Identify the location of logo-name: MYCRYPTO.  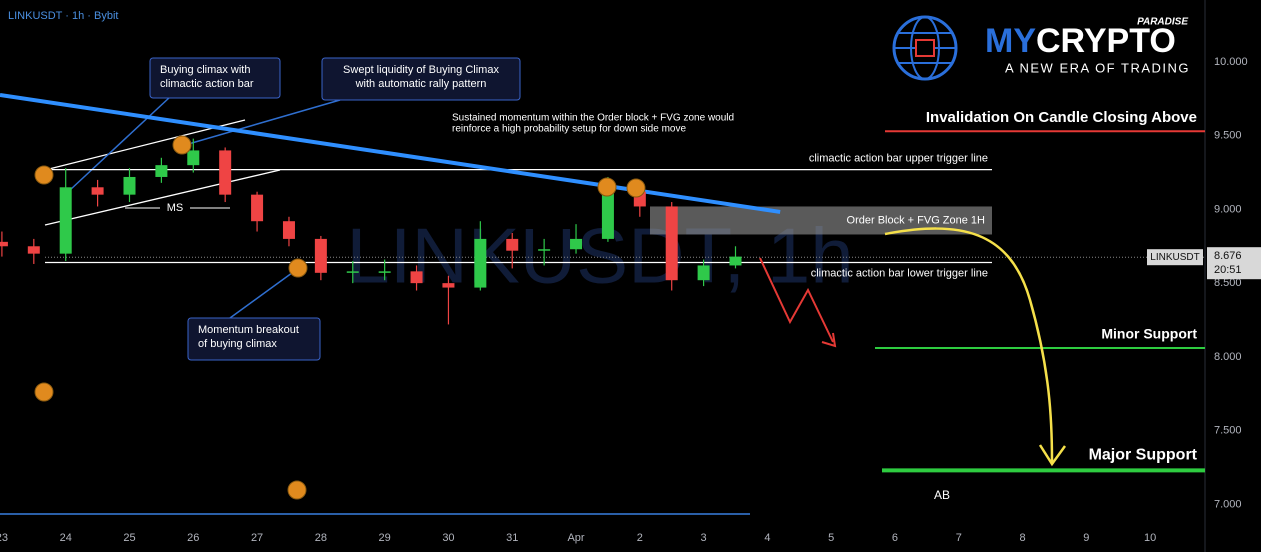
(1080, 41).